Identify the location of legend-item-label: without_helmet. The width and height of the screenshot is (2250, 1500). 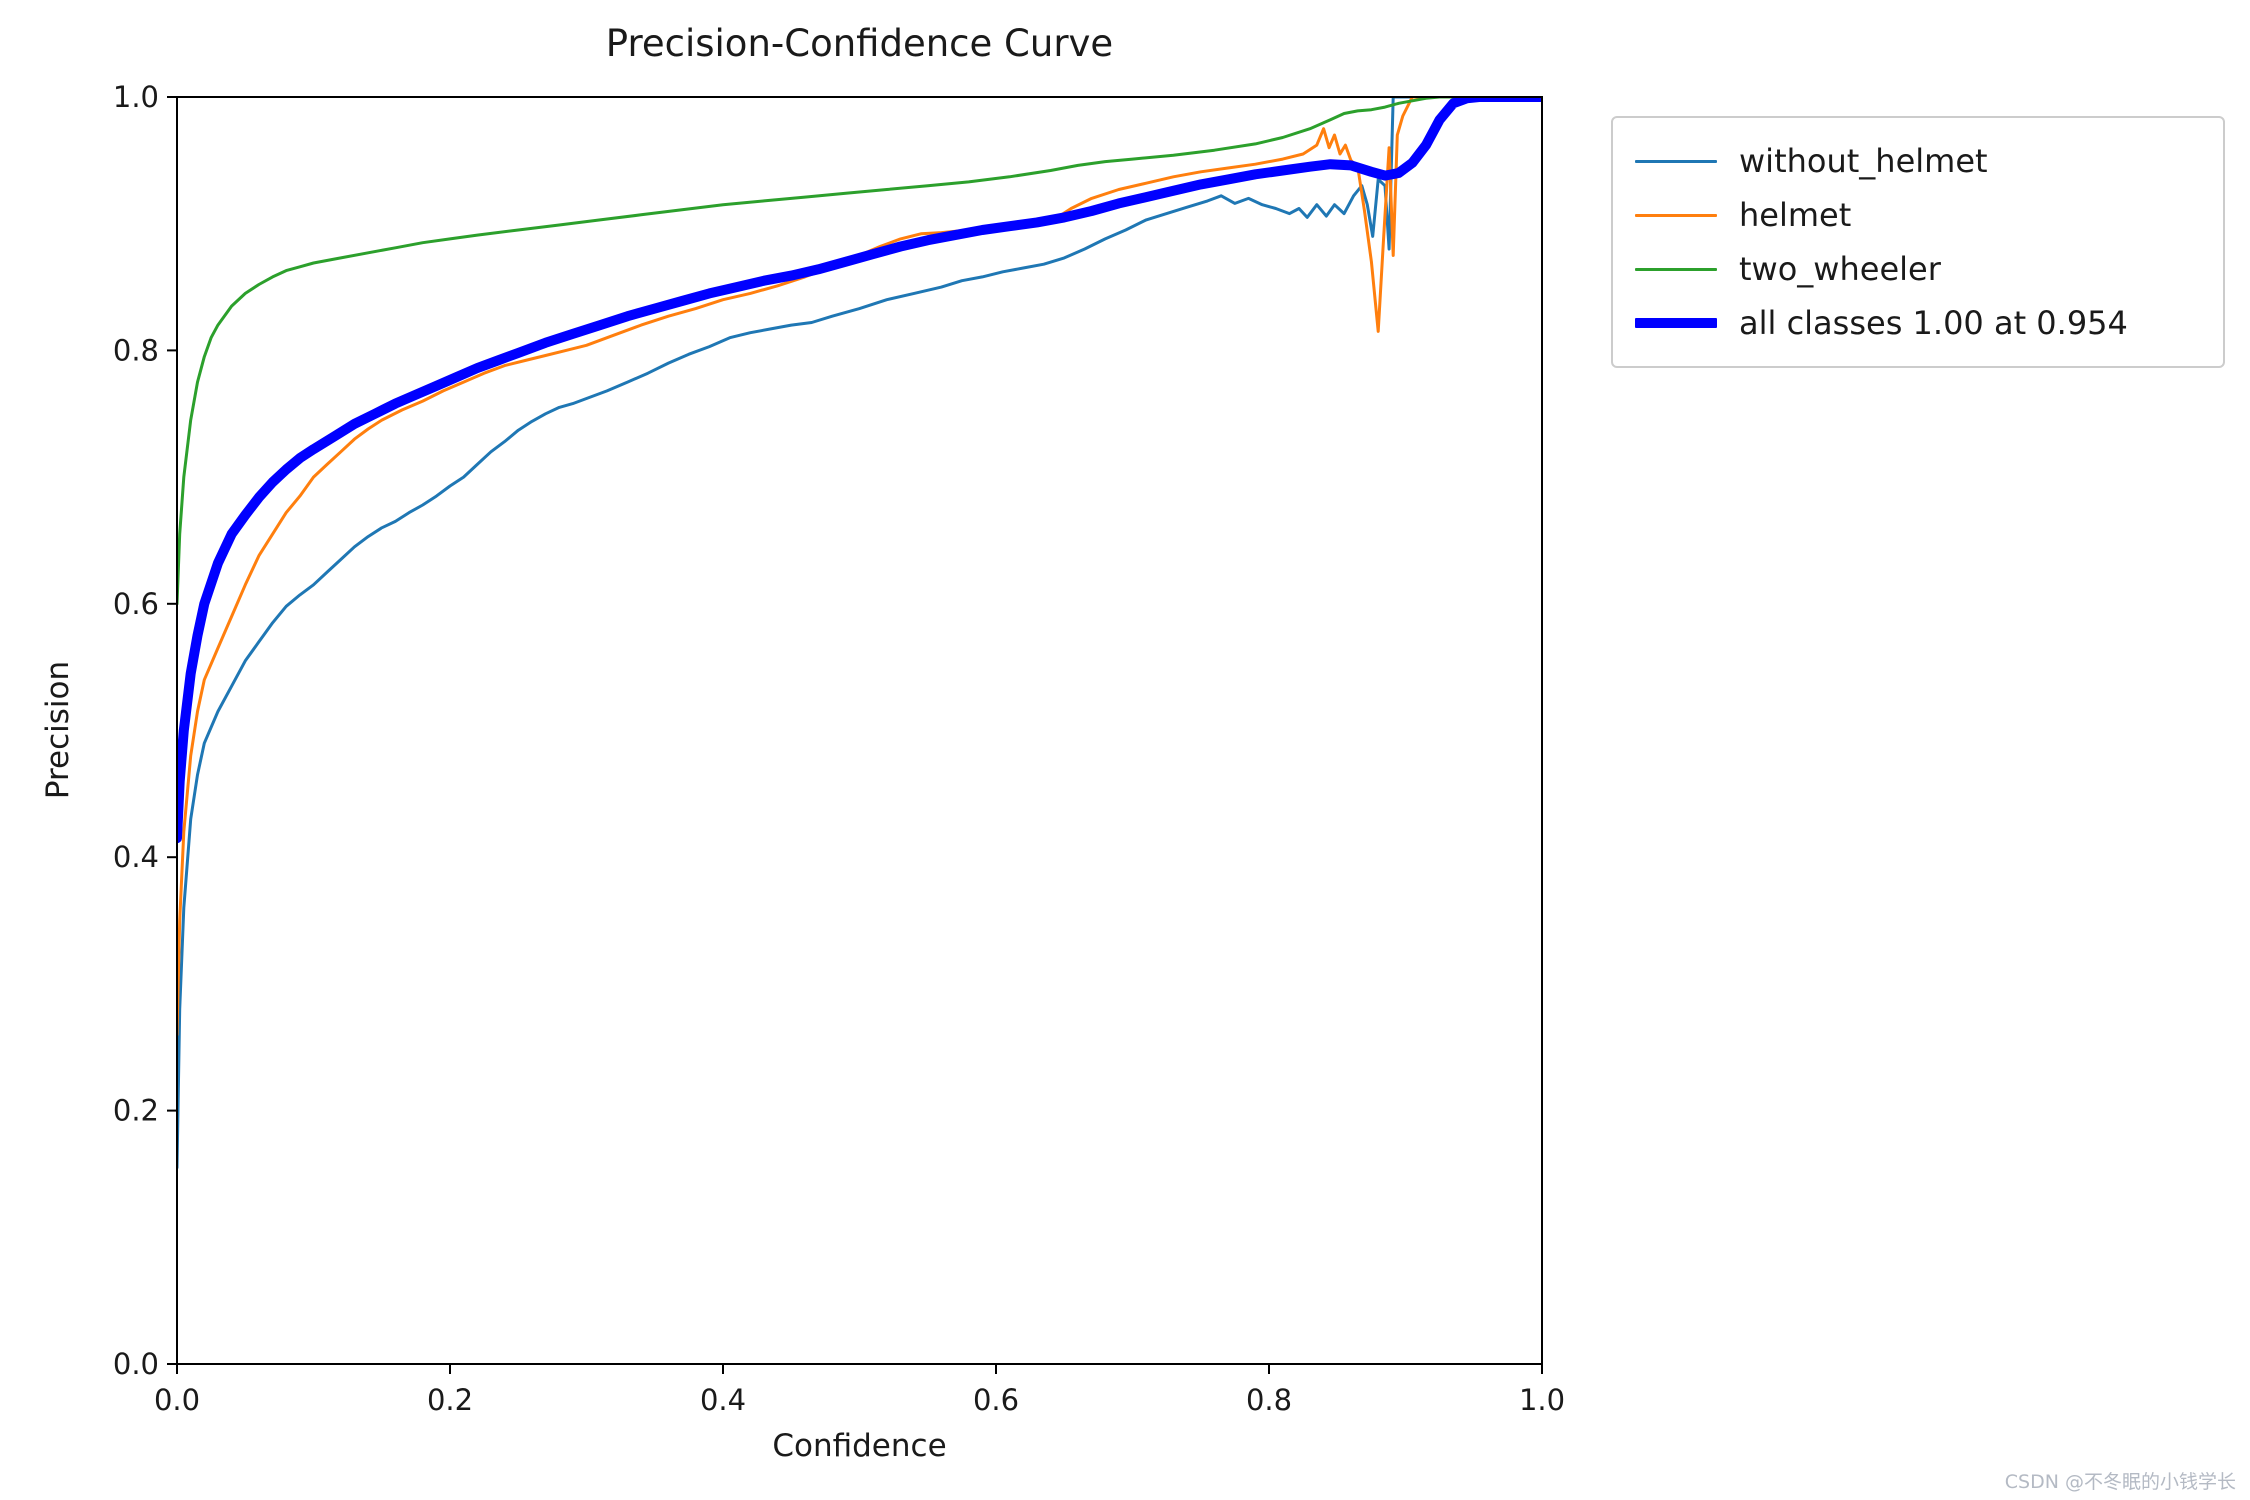
(1863, 161).